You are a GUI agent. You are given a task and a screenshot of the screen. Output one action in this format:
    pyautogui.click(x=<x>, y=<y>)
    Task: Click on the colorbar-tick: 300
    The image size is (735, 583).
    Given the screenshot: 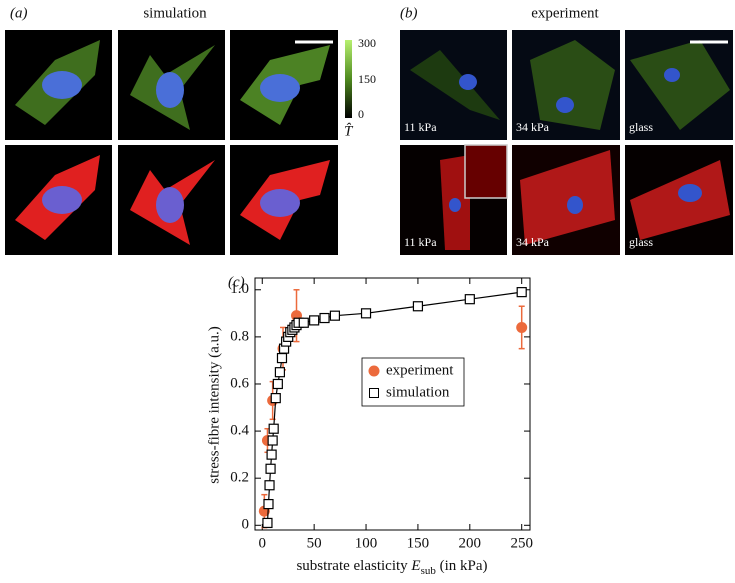 What is the action you would take?
    pyautogui.click(x=367, y=43)
    